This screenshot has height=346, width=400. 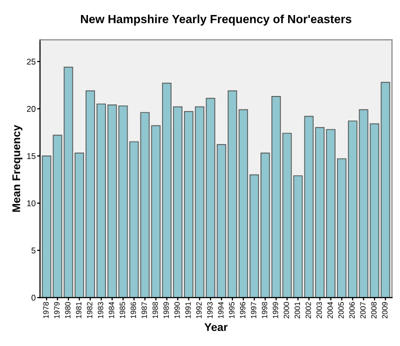 What do you see at coordinates (31, 203) in the screenshot?
I see `y-tick-label: 10` at bounding box center [31, 203].